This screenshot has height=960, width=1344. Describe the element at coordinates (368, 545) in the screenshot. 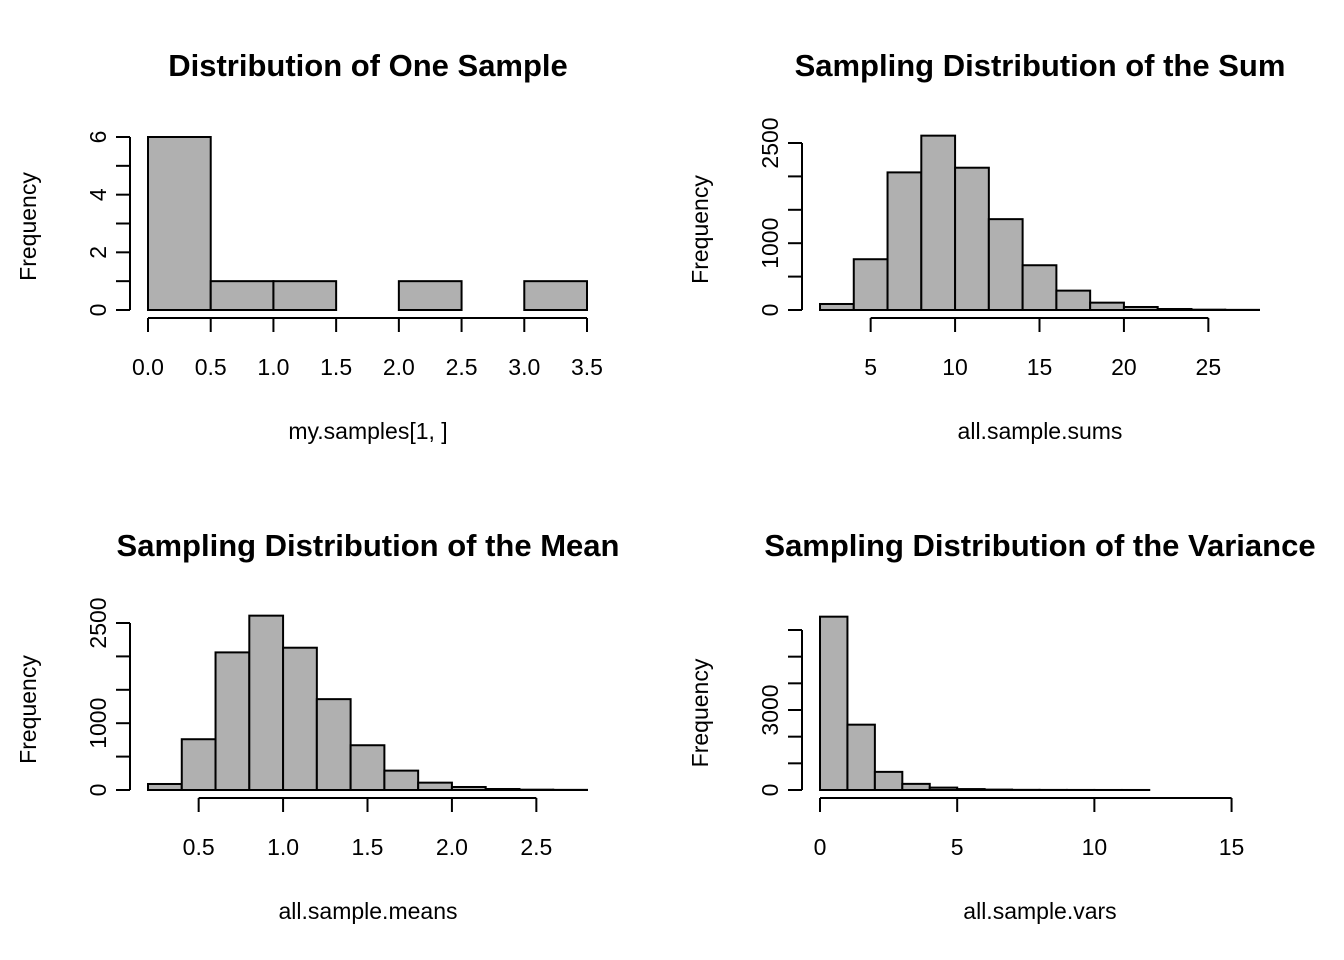

I see `chart-title: Sampling Distribution of the Mean` at that location.